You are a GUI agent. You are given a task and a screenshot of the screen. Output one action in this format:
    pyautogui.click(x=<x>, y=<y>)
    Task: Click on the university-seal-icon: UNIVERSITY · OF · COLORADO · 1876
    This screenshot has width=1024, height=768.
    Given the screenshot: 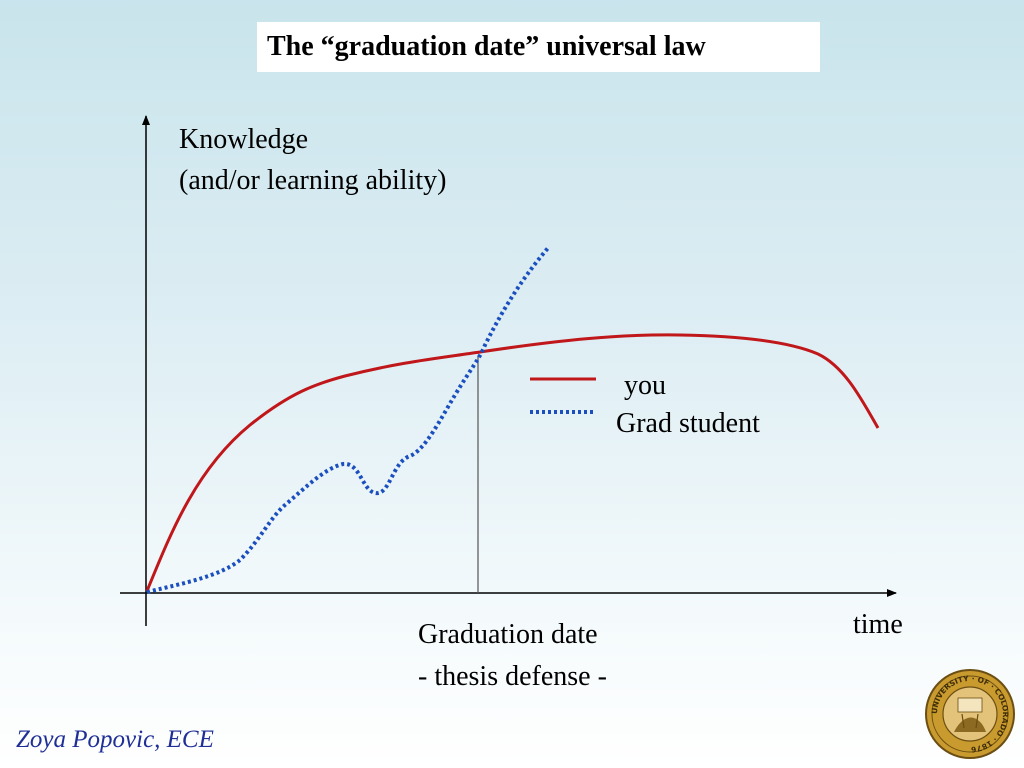 What is the action you would take?
    pyautogui.click(x=970, y=714)
    